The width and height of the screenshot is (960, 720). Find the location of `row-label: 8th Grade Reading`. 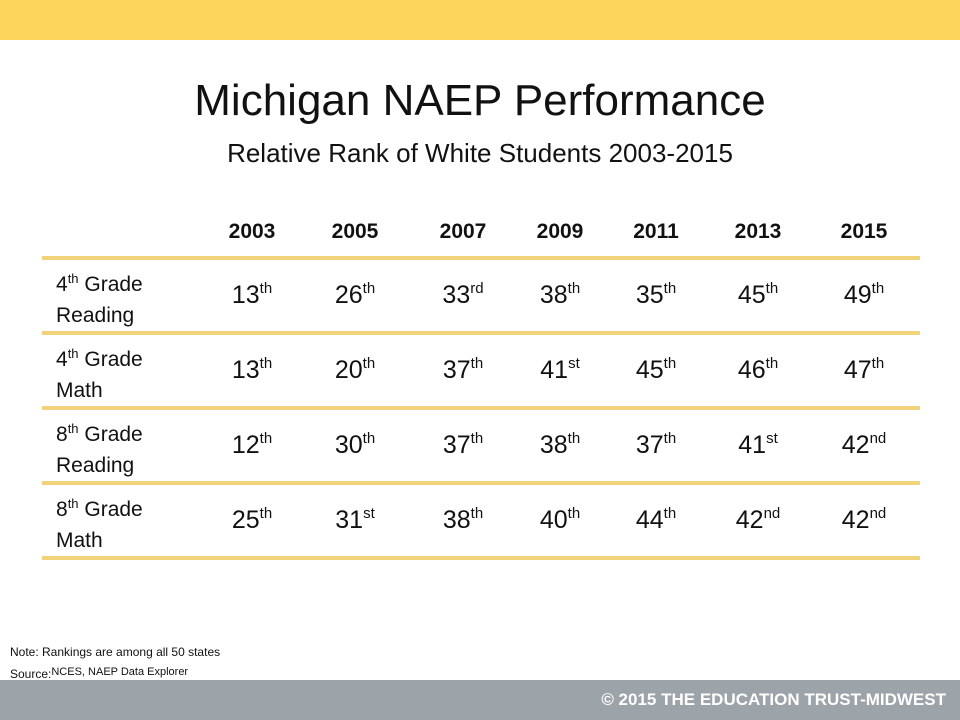

row-label: 8th Grade Reading is located at coordinates (99, 447).